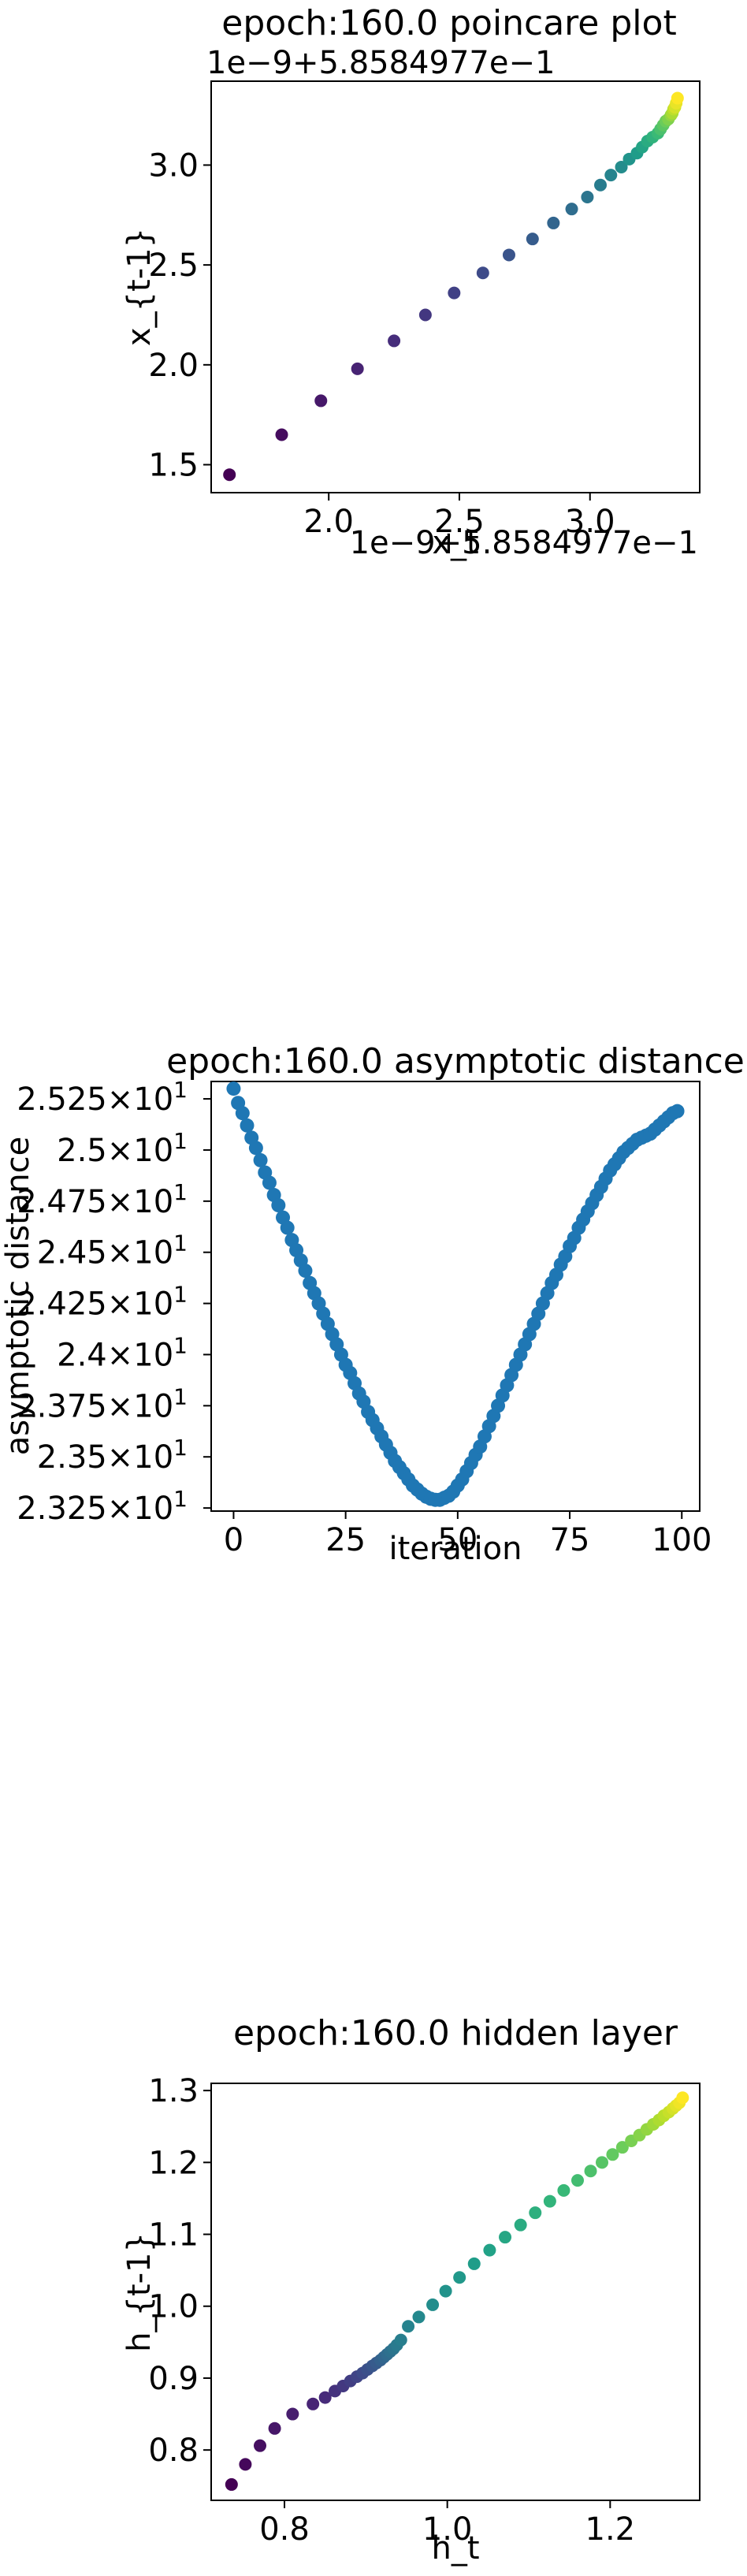  What do you see at coordinates (345, 1540) in the screenshot?
I see `x-tick-label: 25` at bounding box center [345, 1540].